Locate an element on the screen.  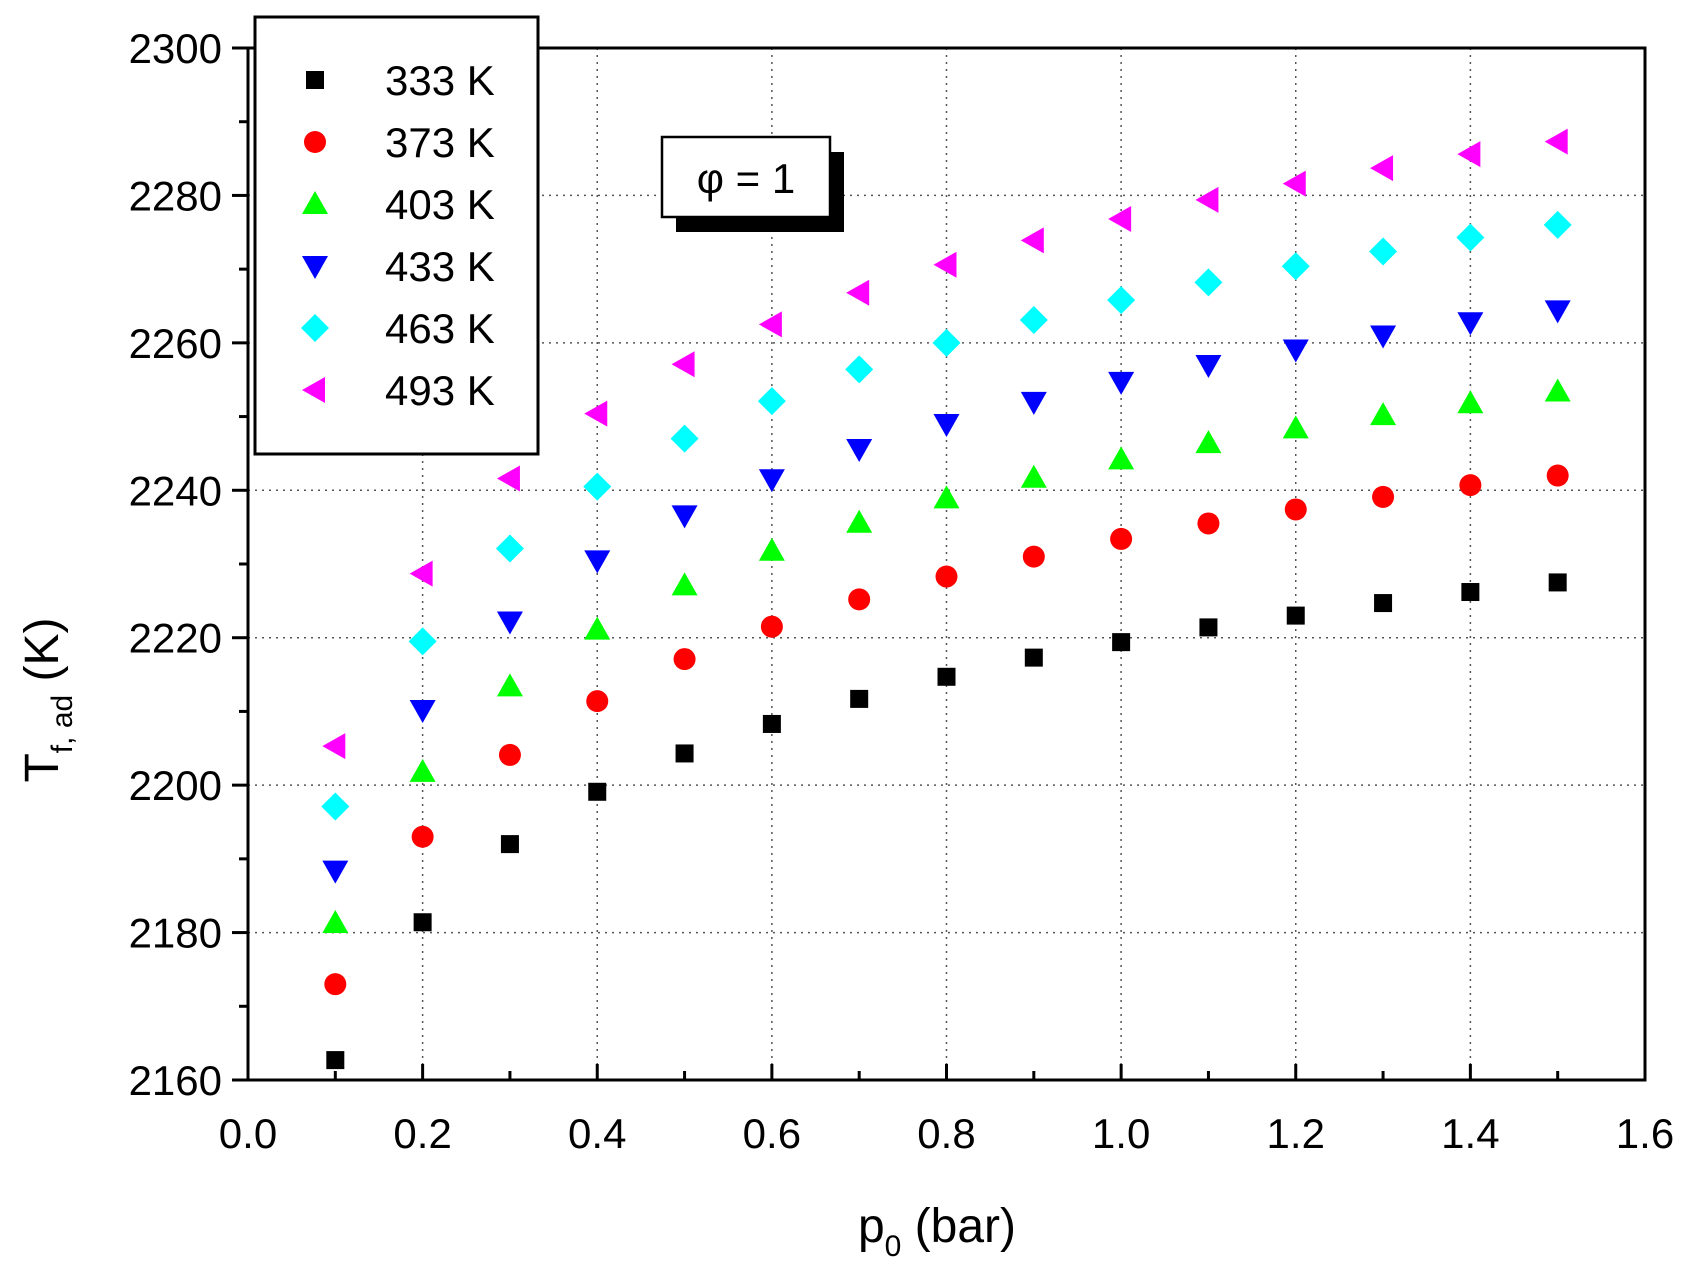
y-axis-label: Tf, ad (K) is located at coordinates (47, 699).